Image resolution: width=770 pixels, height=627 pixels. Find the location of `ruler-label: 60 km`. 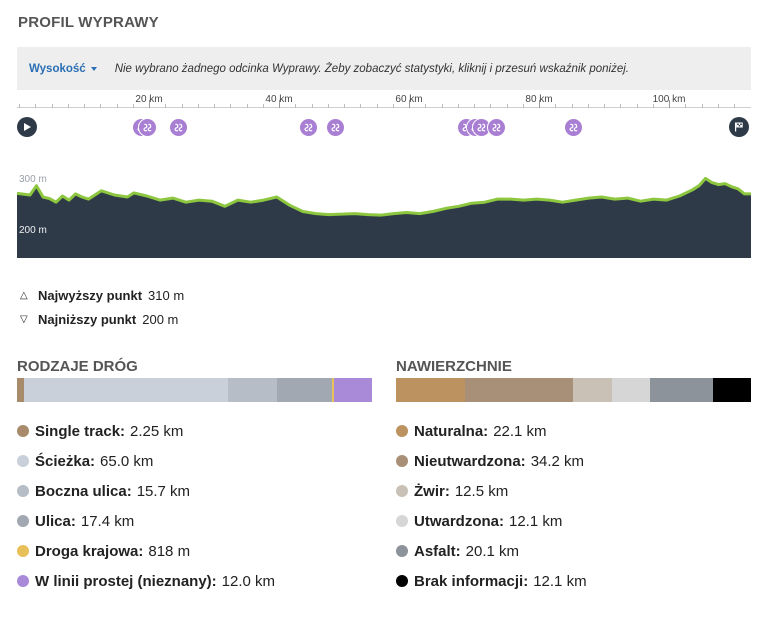

ruler-label: 60 km is located at coordinates (409, 99).